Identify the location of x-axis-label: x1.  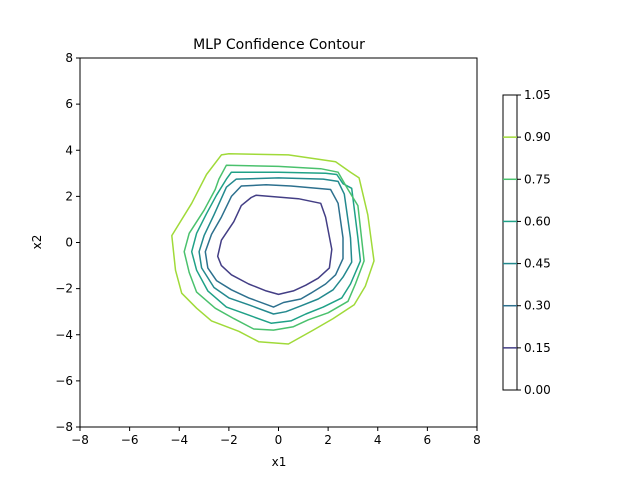
(279, 462).